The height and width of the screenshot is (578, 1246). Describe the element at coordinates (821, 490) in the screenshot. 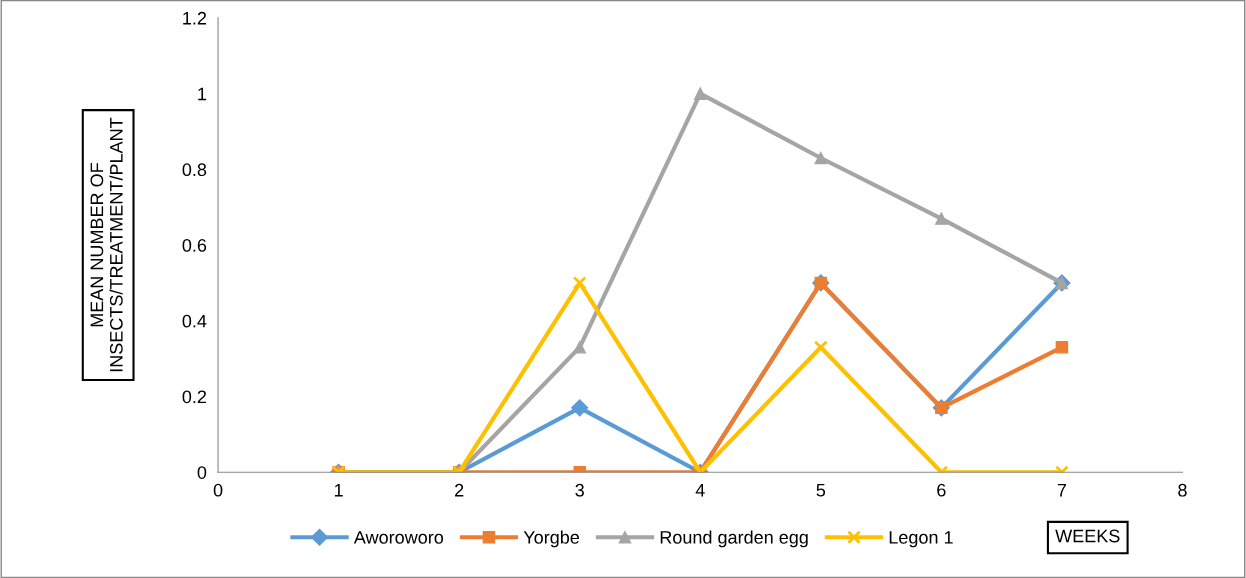

I see `x-tick-label: 5` at that location.